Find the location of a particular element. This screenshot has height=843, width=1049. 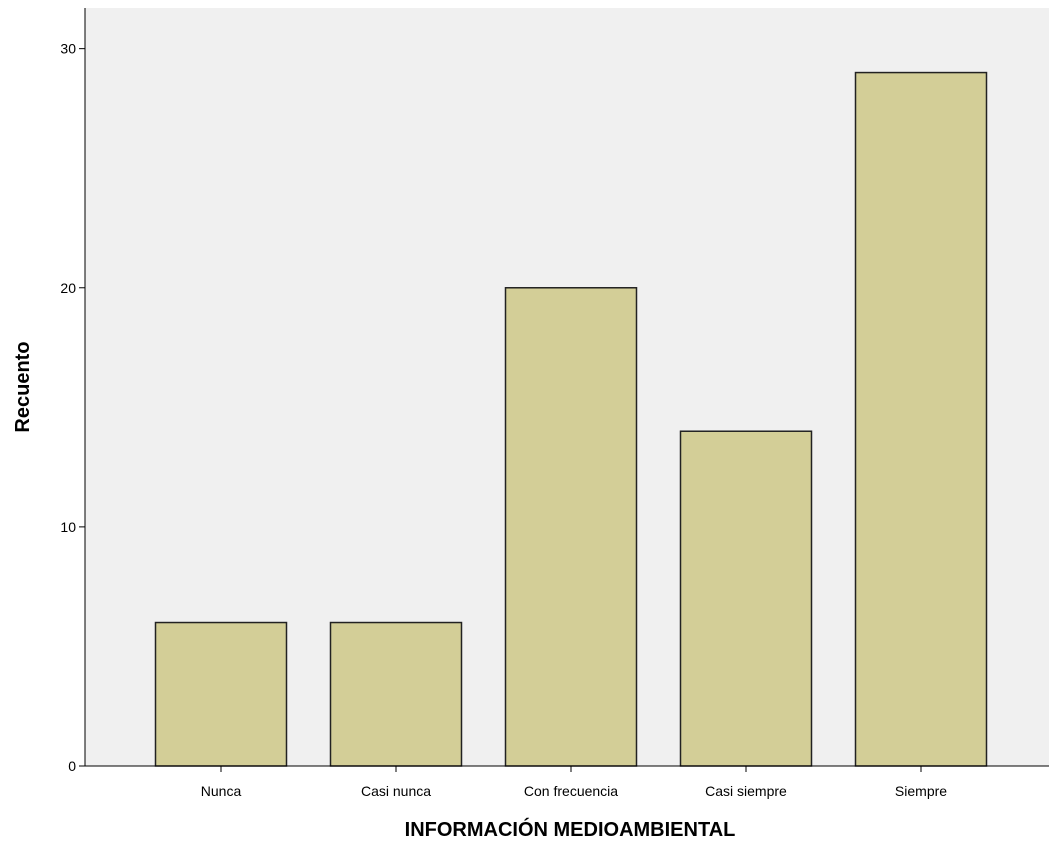

y-tick-label: 20 is located at coordinates (68, 288).